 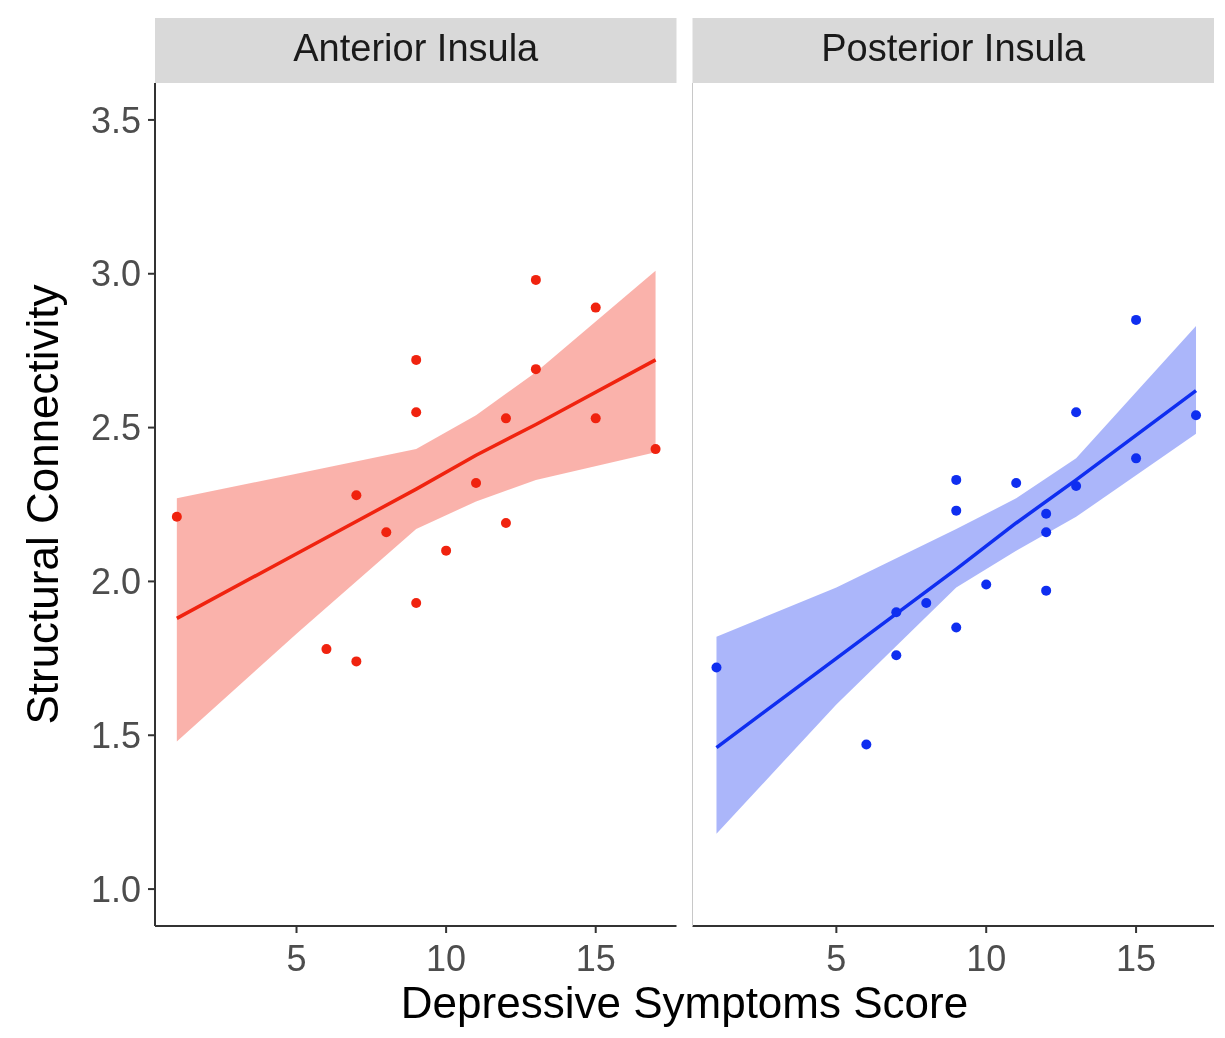 What do you see at coordinates (684, 1002) in the screenshot?
I see `x-axis-title: Depressive Symptoms Score` at bounding box center [684, 1002].